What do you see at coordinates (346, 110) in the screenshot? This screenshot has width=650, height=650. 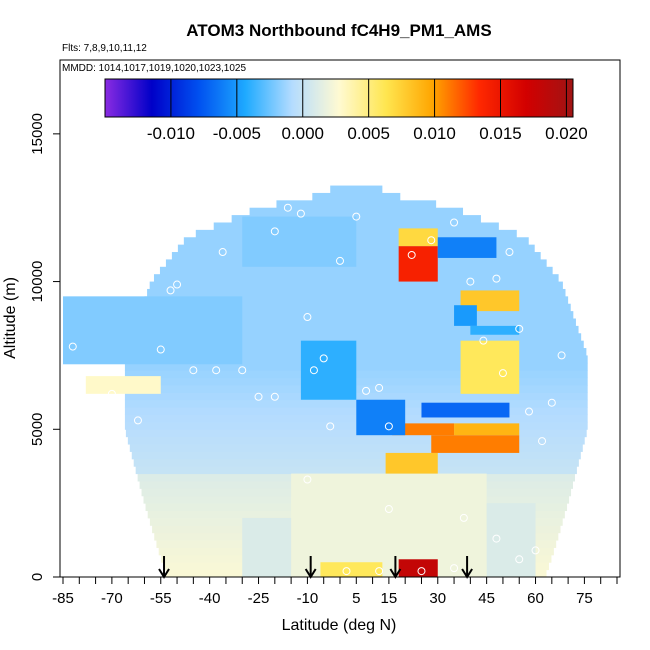 I see `colorbar: -0.010 -0.005 0.000 0.005 0.010 0.015 0.020` at bounding box center [346, 110].